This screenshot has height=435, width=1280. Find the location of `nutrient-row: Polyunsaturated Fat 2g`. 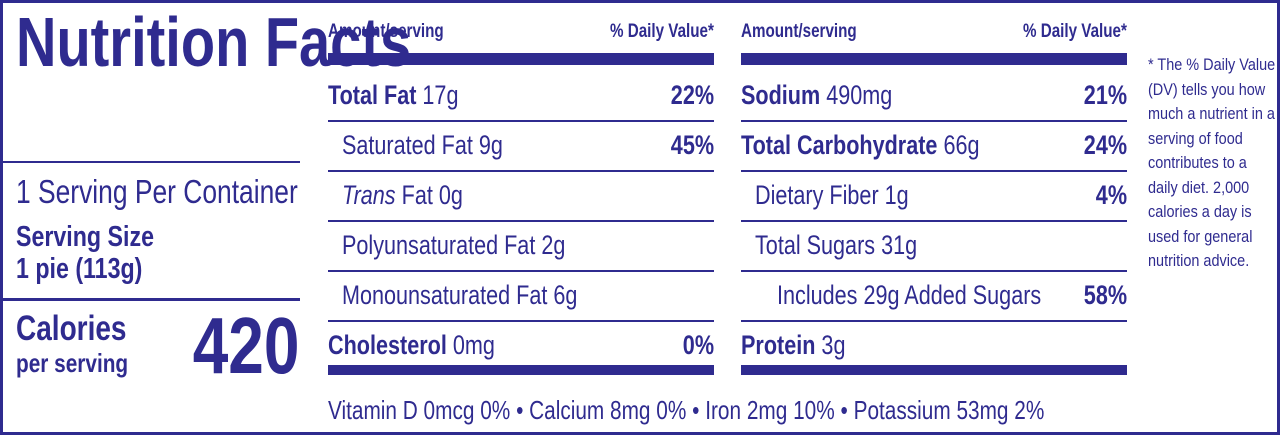

nutrient-row: Polyunsaturated Fat 2g is located at coordinates (521, 246).